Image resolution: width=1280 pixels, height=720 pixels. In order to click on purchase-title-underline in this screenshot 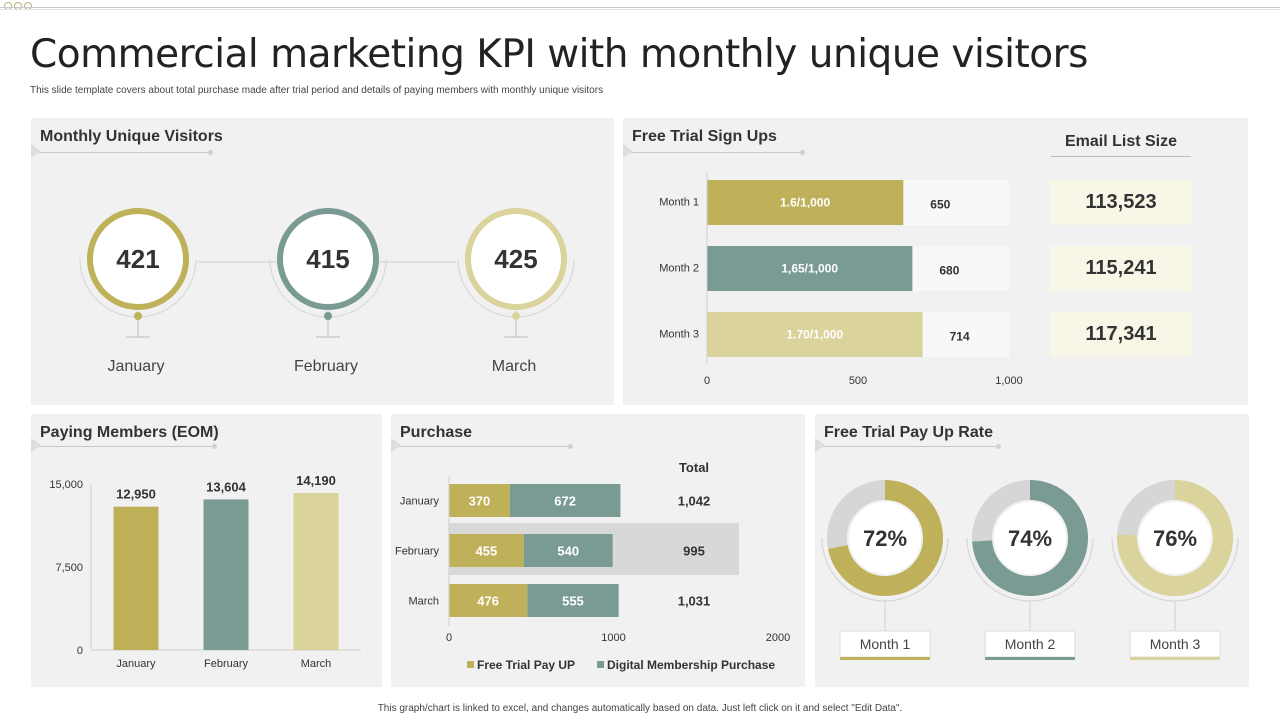, I will do `click(486, 446)`.